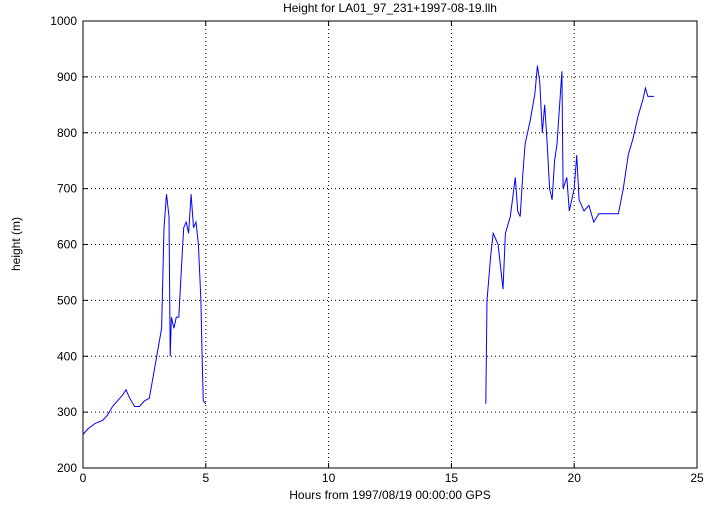 The image size is (721, 510). Describe the element at coordinates (67, 412) in the screenshot. I see `y-tick-label: 300` at that location.